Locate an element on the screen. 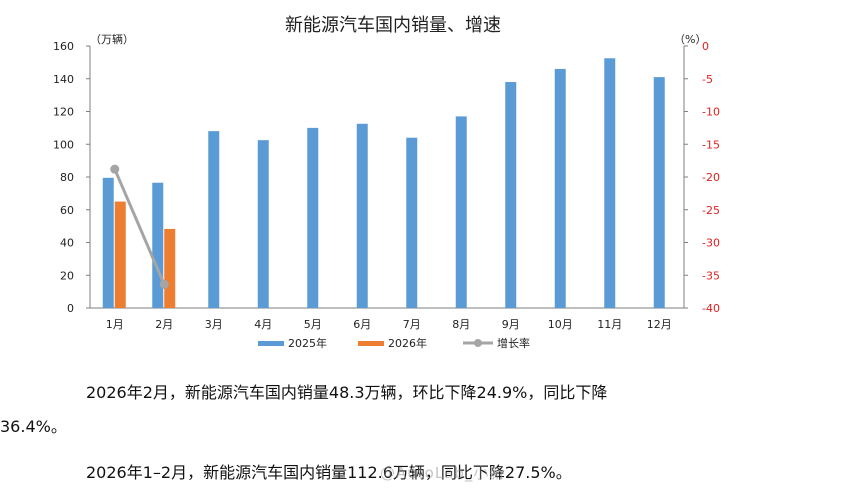 This screenshot has height=500, width=856. watermark: @AutoLab_小新 is located at coordinates (443, 473).